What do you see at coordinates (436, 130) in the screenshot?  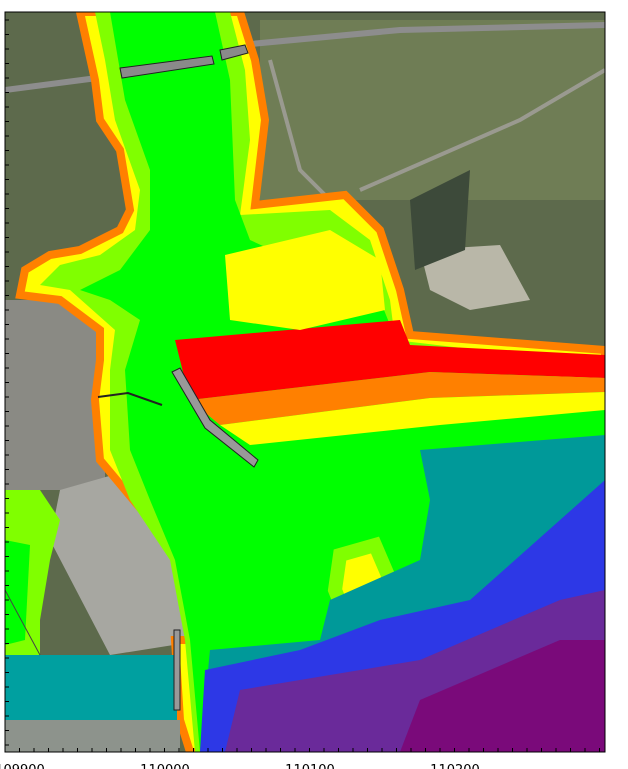 I see `road` at bounding box center [436, 130].